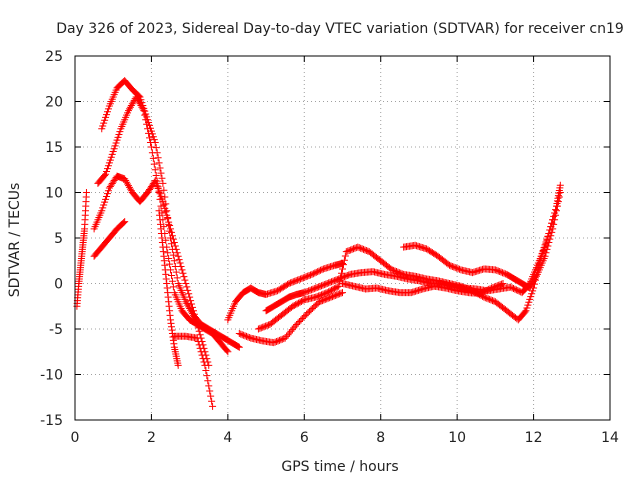 The image size is (640, 480). I want to click on y-tick-label: 15, so click(54, 148).